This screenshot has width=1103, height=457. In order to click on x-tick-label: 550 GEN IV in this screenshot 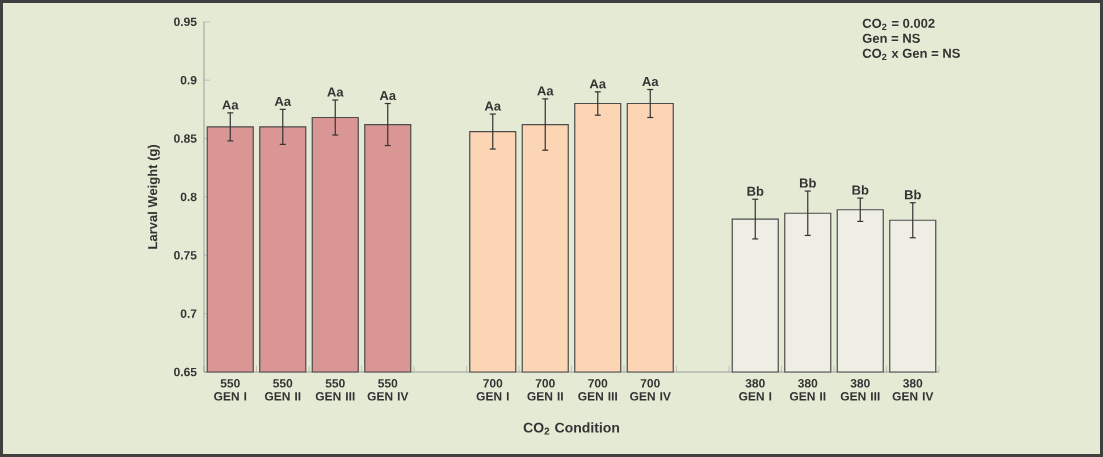, I will do `click(388, 390)`.